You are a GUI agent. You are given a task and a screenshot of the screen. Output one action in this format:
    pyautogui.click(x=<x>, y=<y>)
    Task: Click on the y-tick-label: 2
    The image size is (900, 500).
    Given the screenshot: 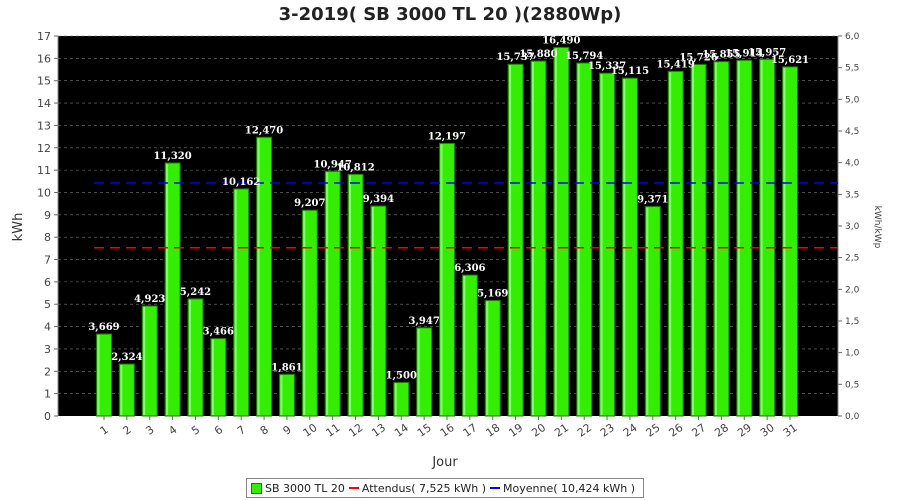 What is the action you would take?
    pyautogui.click(x=47, y=371)
    